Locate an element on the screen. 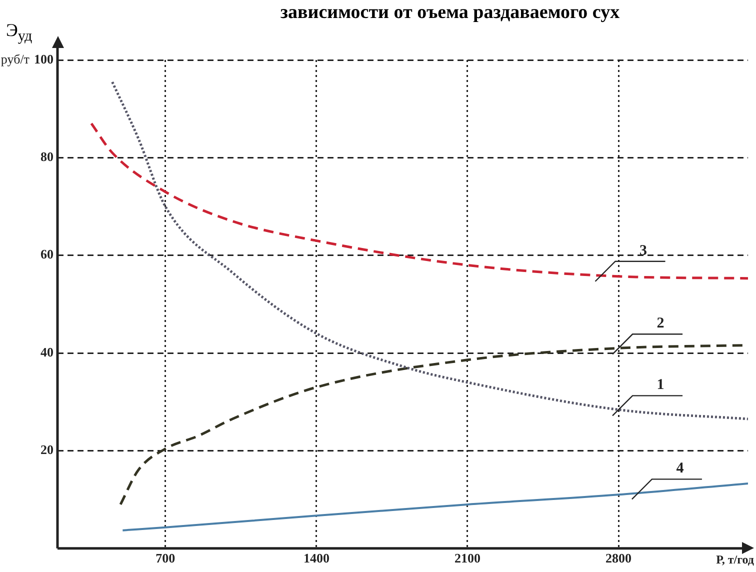  chart-title: зависимости от оъема раздаваемого сух is located at coordinates (450, 13).